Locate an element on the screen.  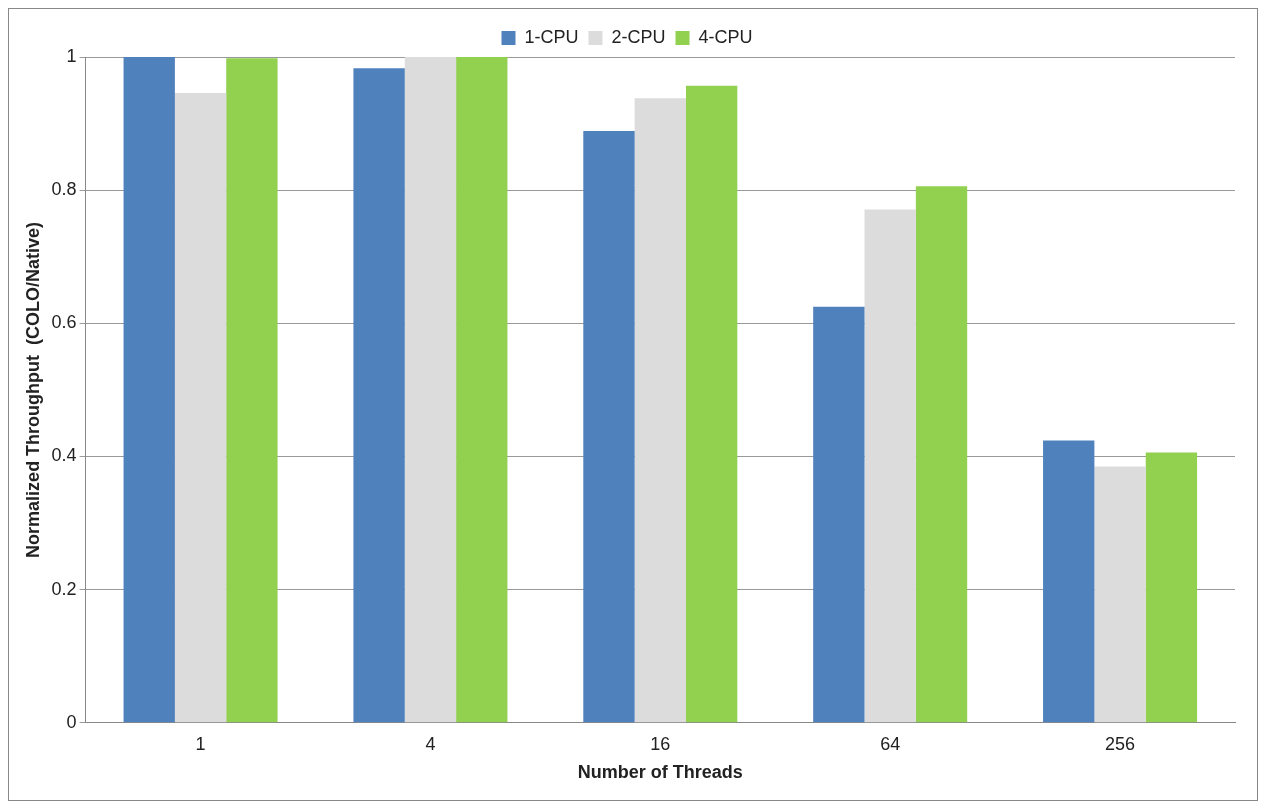
y-axis-title: Normalized Throughput (COLO/Native) is located at coordinates (32, 389).